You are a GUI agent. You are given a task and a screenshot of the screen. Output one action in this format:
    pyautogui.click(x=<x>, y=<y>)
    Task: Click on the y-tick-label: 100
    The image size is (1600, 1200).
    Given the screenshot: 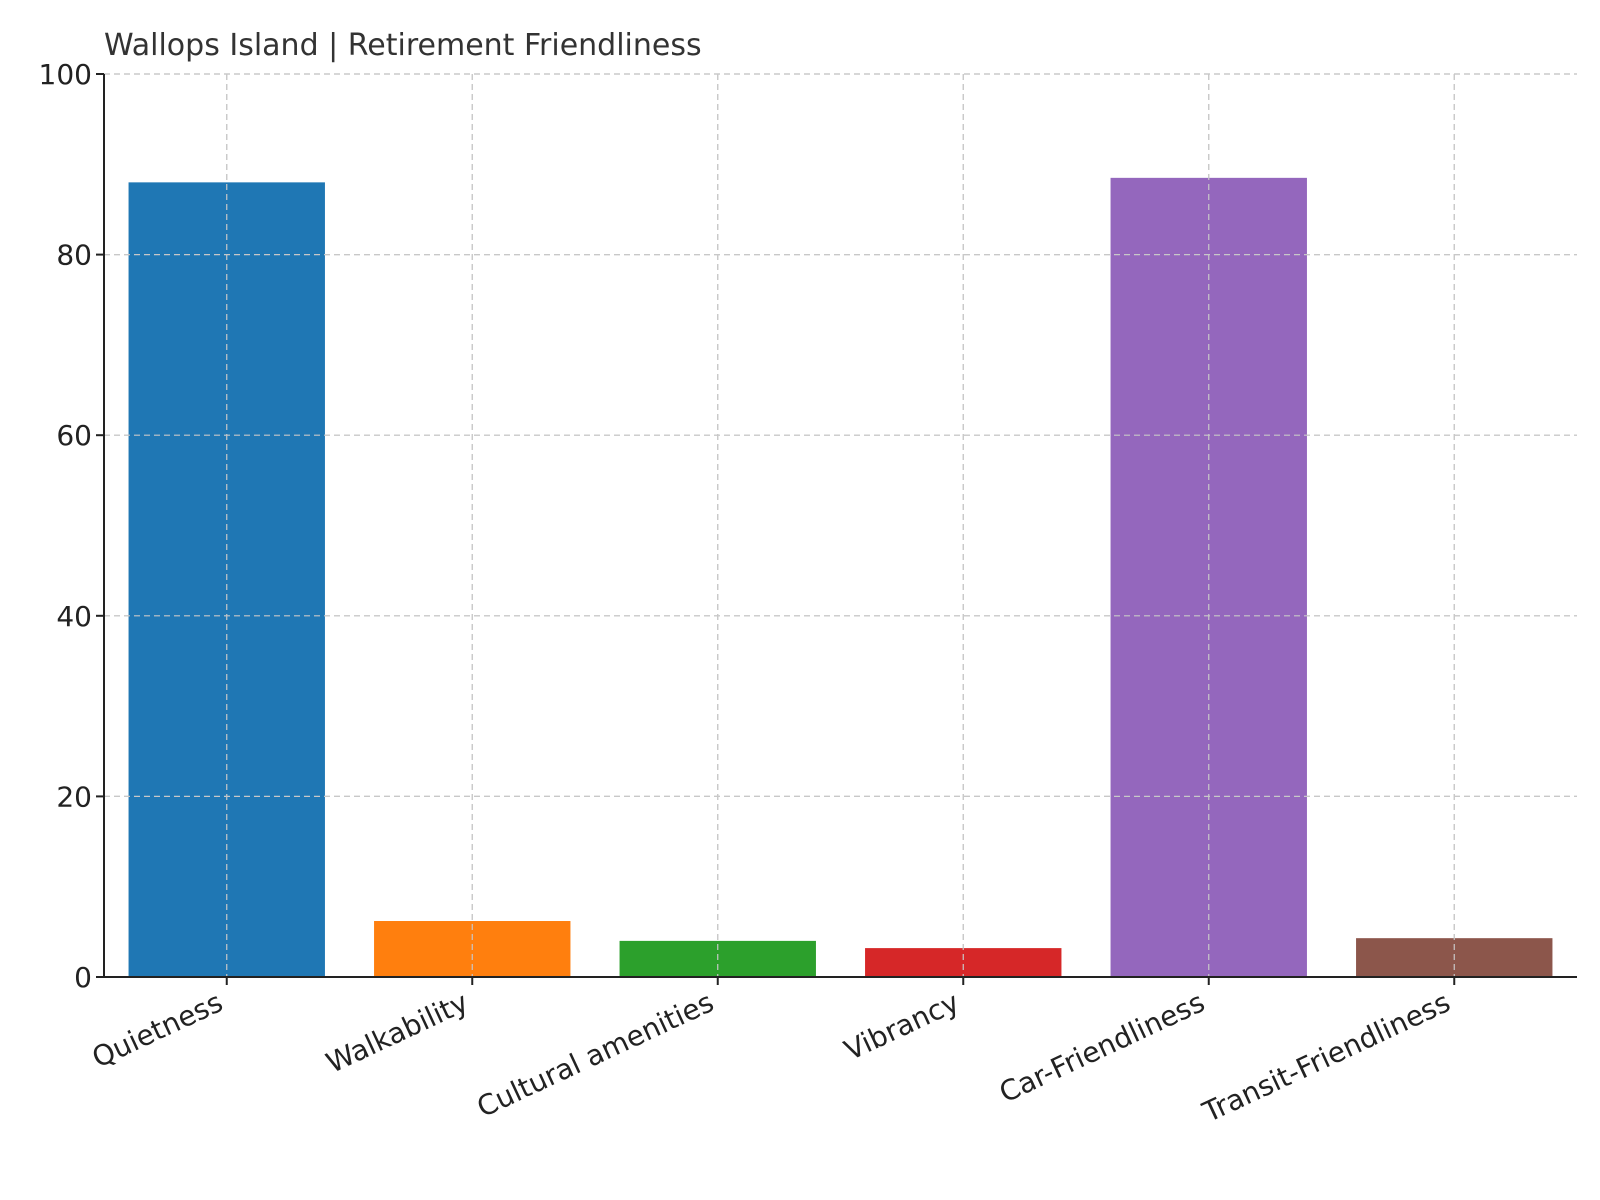 What is the action you would take?
    pyautogui.click(x=65, y=74)
    